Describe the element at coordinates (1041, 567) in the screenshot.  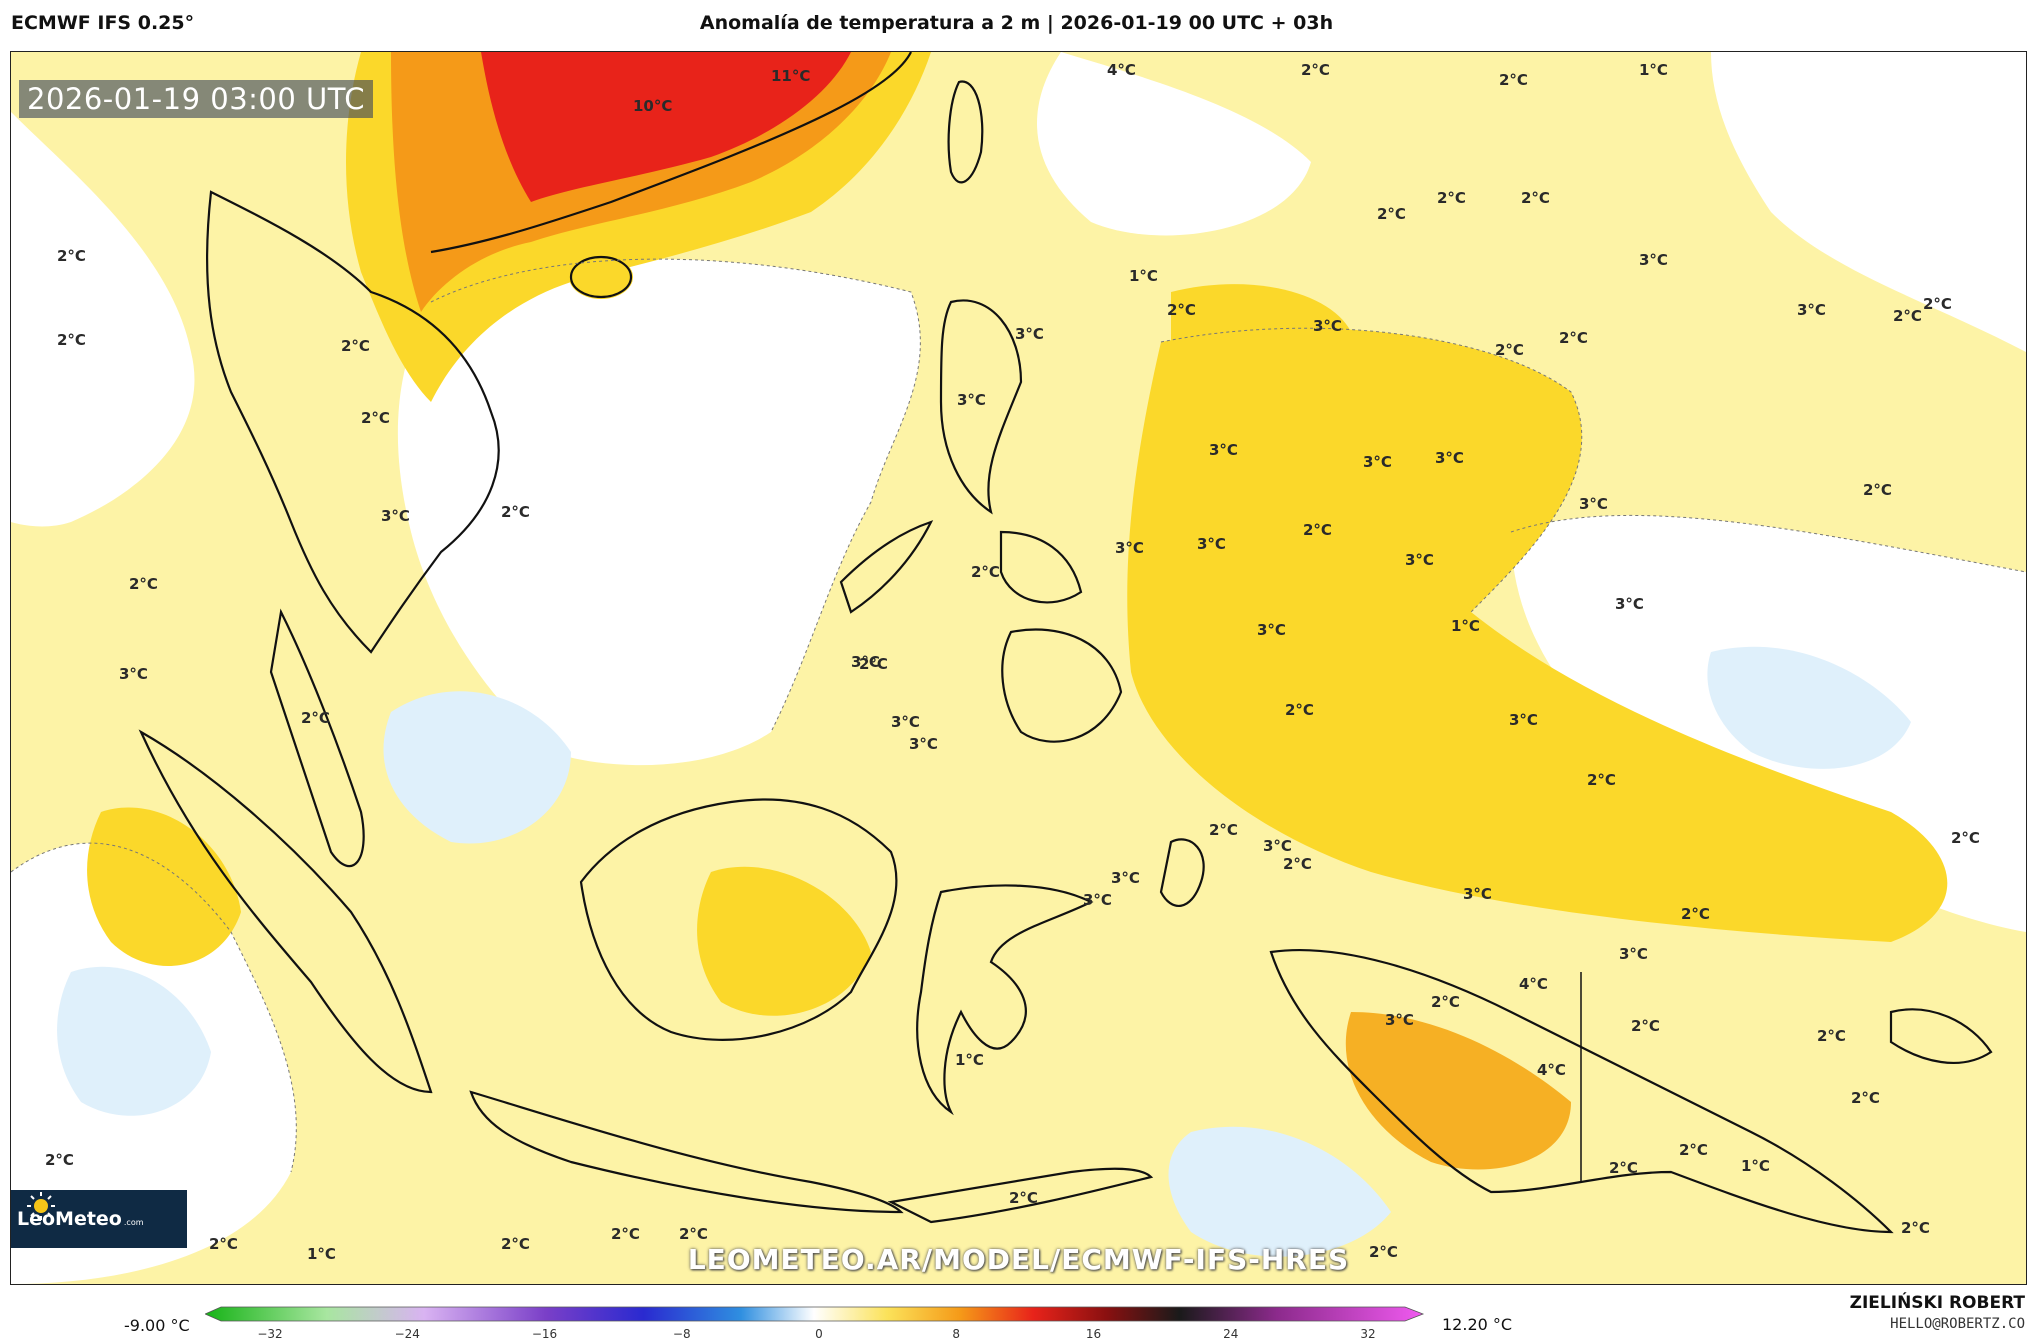
I see `coast-visayas` at that location.